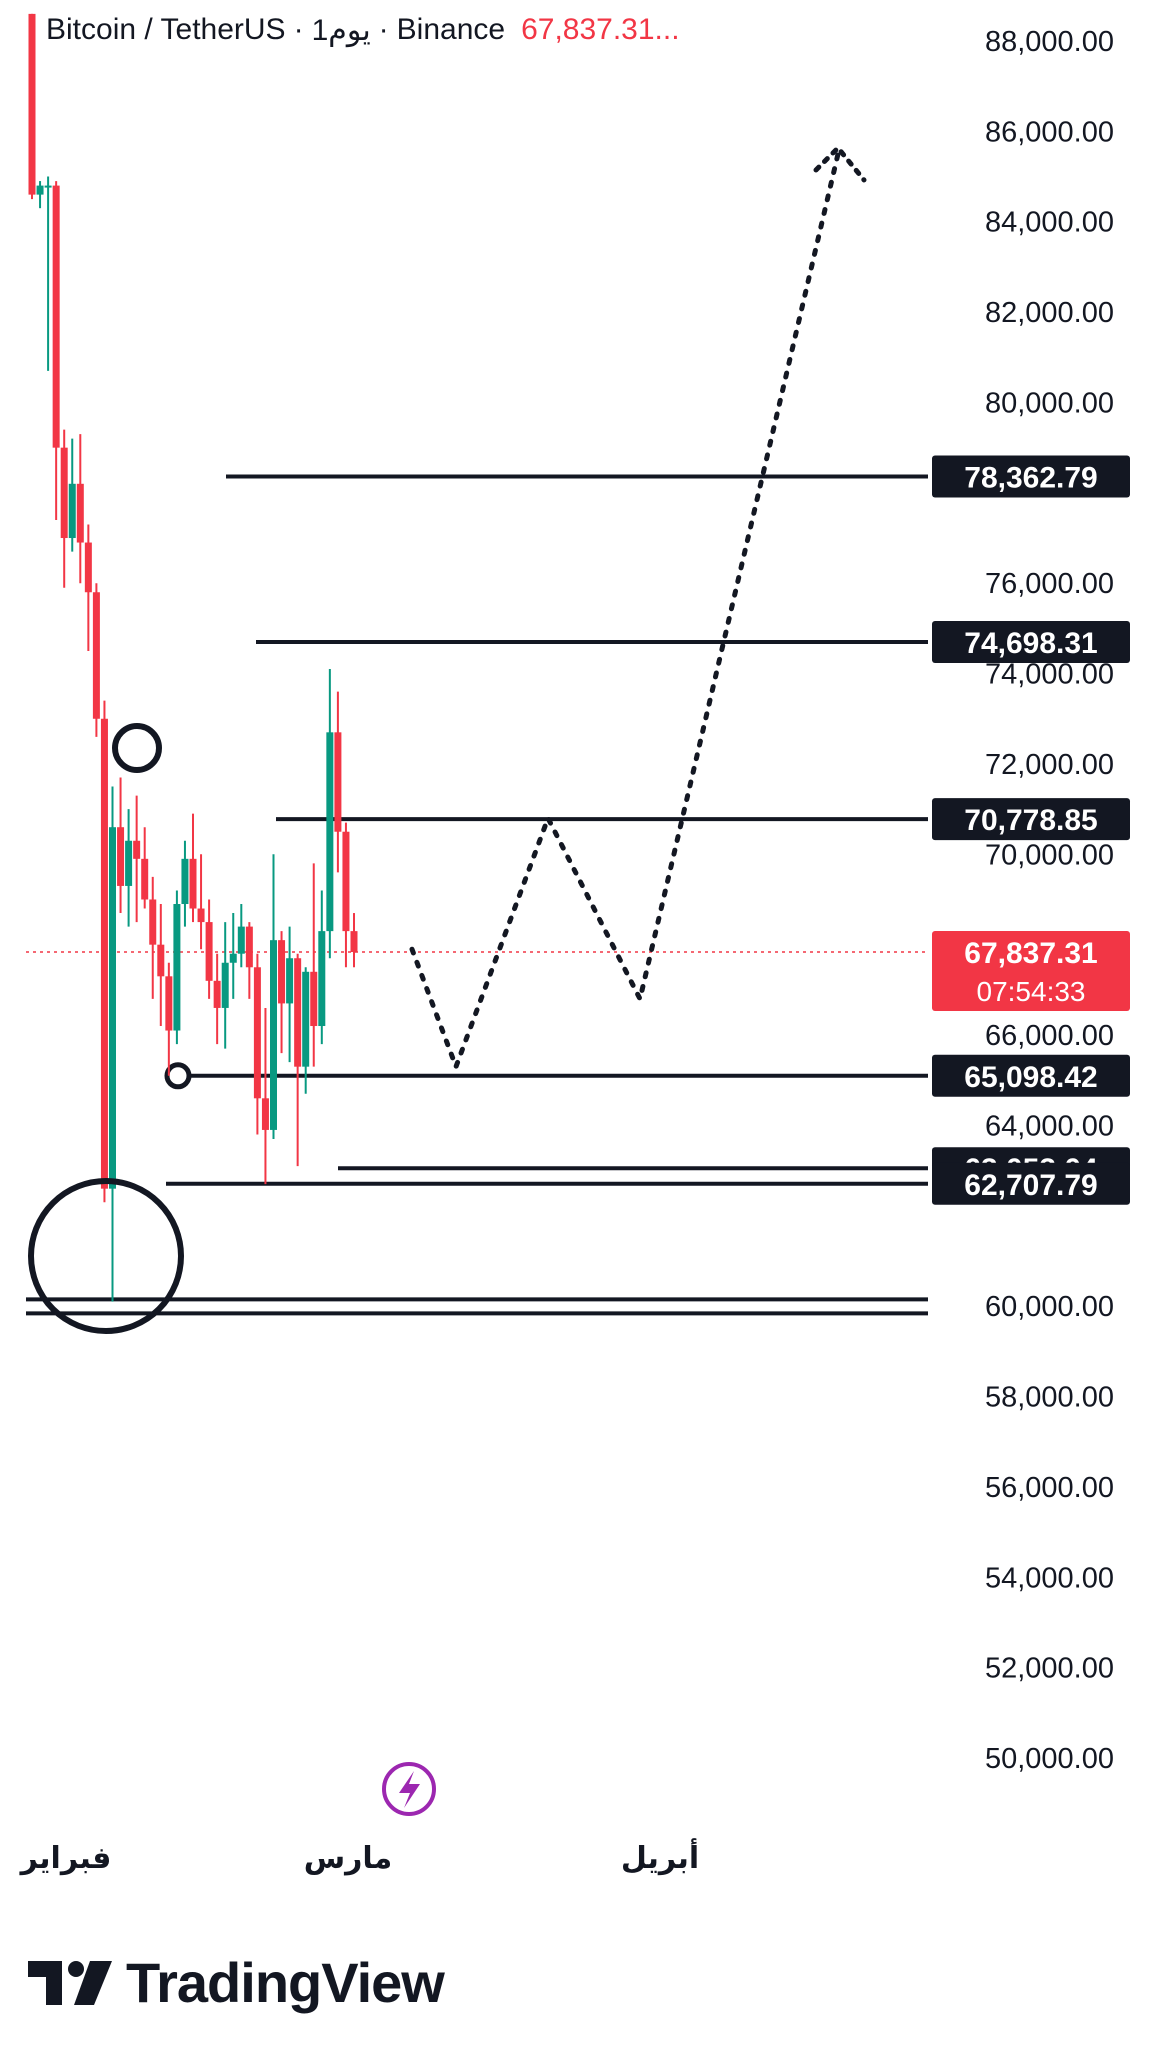  What do you see at coordinates (840, 163) in the screenshot?
I see `projection-arrowhead` at bounding box center [840, 163].